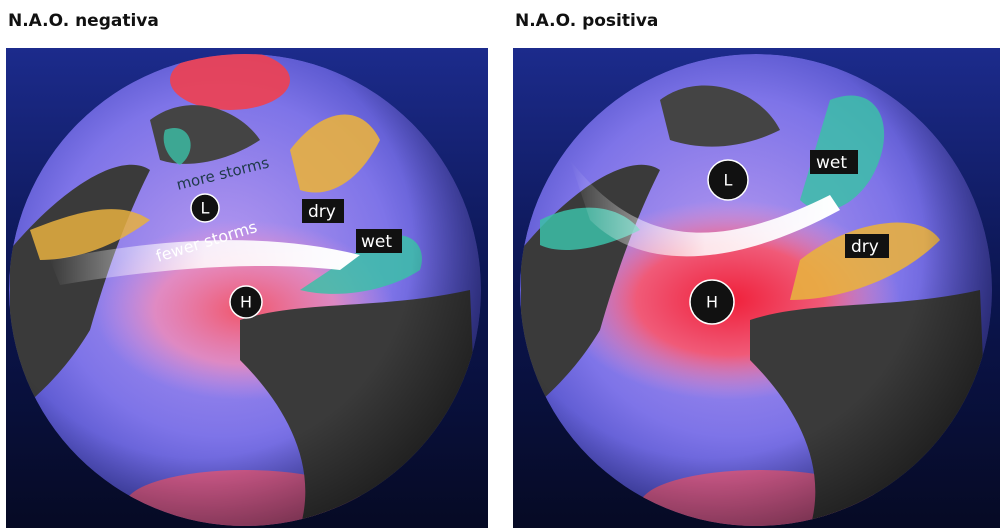 The height and width of the screenshot is (528, 1000). What do you see at coordinates (83, 21) in the screenshot?
I see `panel-title: N.A.O. negativa` at bounding box center [83, 21].